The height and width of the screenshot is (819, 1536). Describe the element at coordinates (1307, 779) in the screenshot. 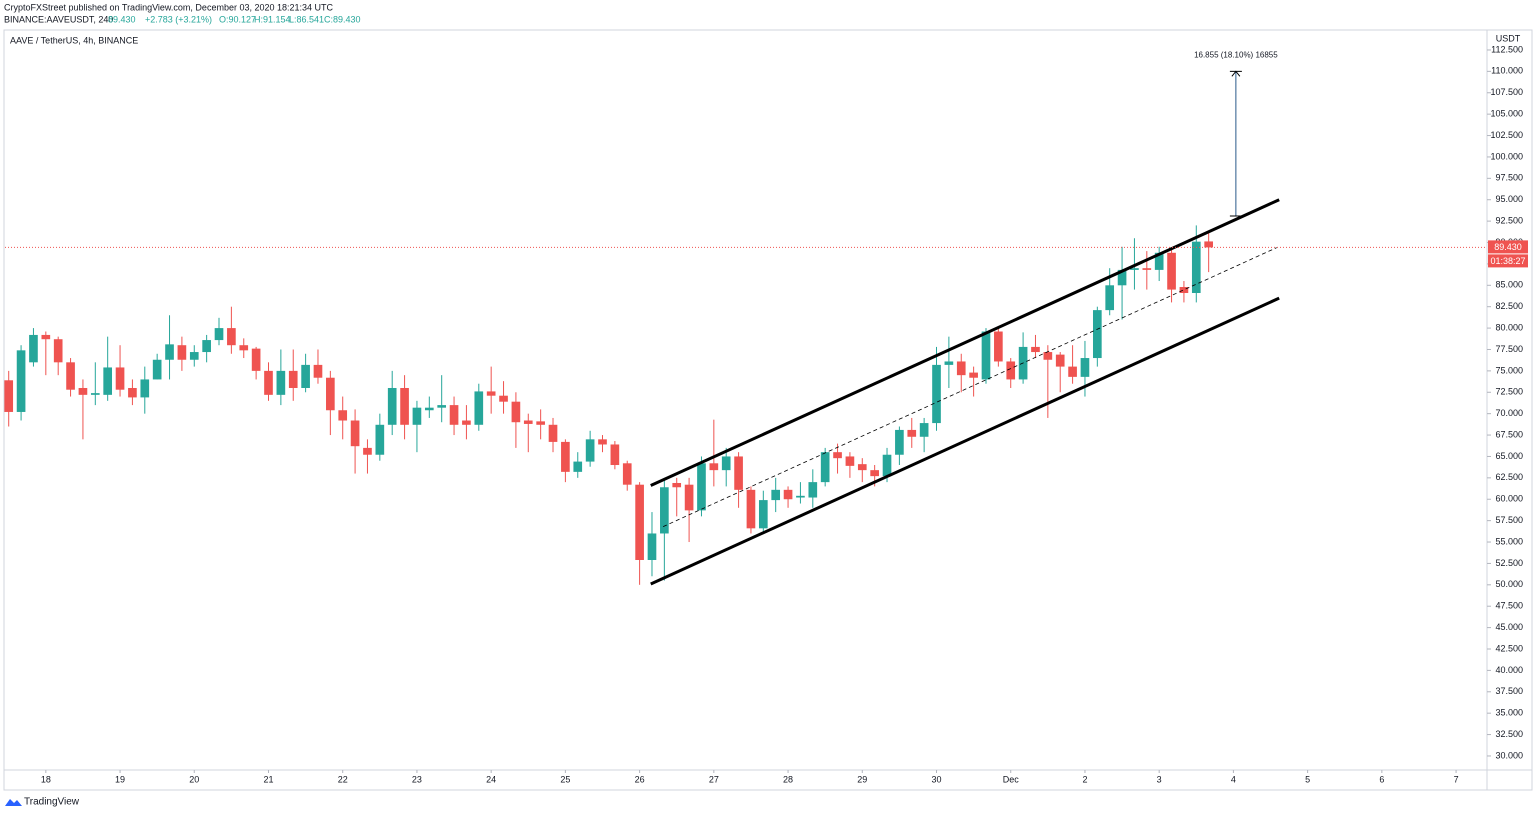

I see `x-tick-label: 5` at that location.